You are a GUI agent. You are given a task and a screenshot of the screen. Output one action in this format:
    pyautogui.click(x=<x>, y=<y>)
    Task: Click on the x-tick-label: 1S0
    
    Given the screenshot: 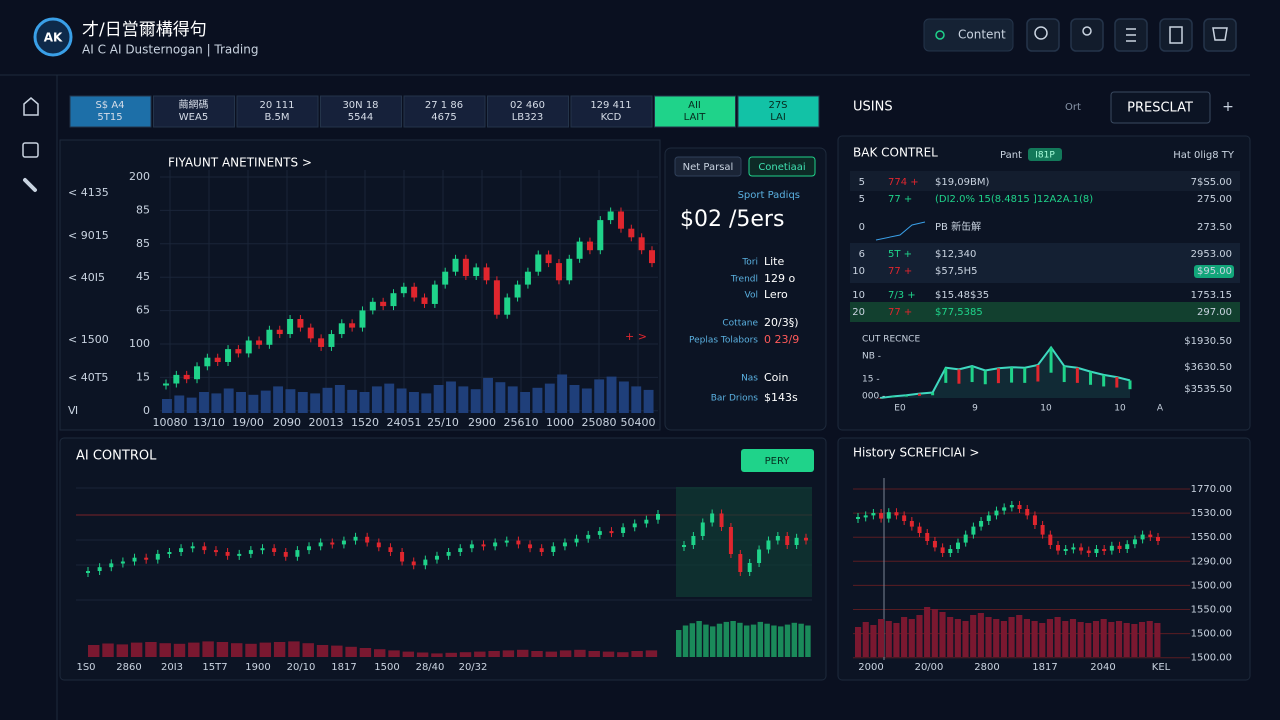 What is the action you would take?
    pyautogui.click(x=85, y=667)
    